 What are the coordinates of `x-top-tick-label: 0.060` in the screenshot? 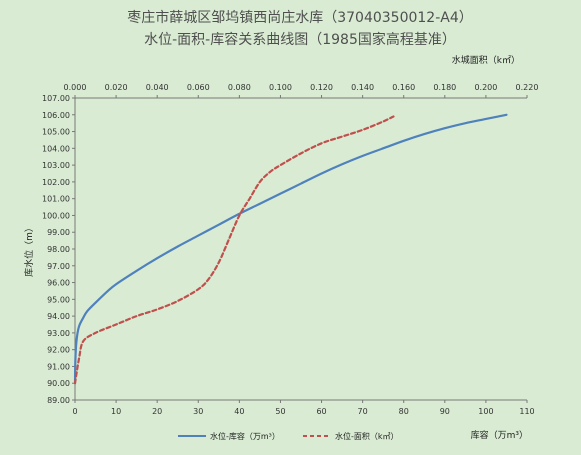 It's located at (198, 87).